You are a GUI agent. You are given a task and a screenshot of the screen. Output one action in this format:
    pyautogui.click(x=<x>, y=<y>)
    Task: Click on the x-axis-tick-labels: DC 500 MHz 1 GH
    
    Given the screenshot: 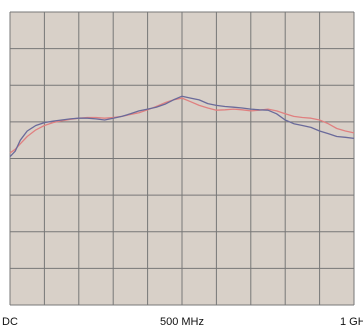 What is the action you would take?
    pyautogui.click(x=182, y=322)
    